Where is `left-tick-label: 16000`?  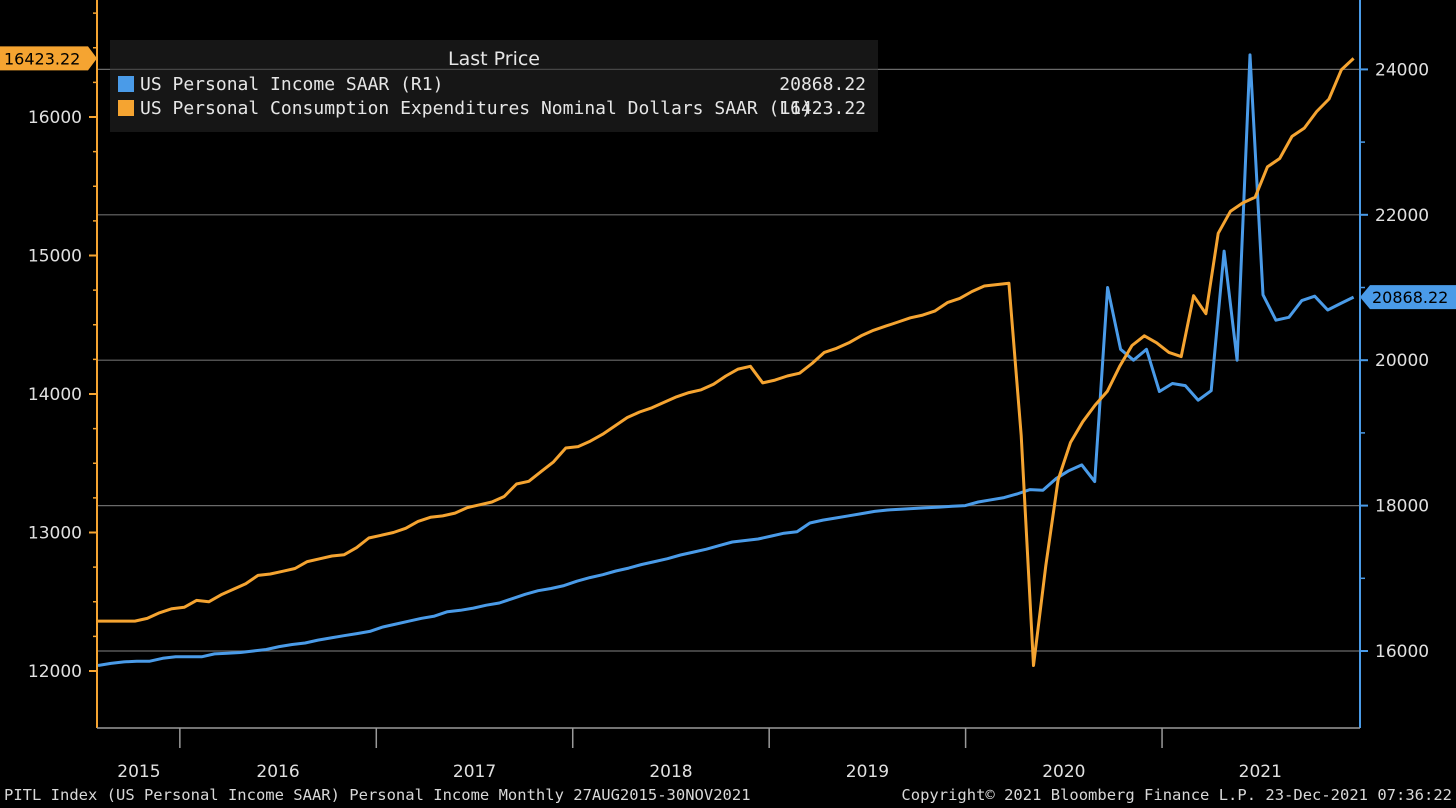 left-tick-label: 16000 is located at coordinates (55, 118).